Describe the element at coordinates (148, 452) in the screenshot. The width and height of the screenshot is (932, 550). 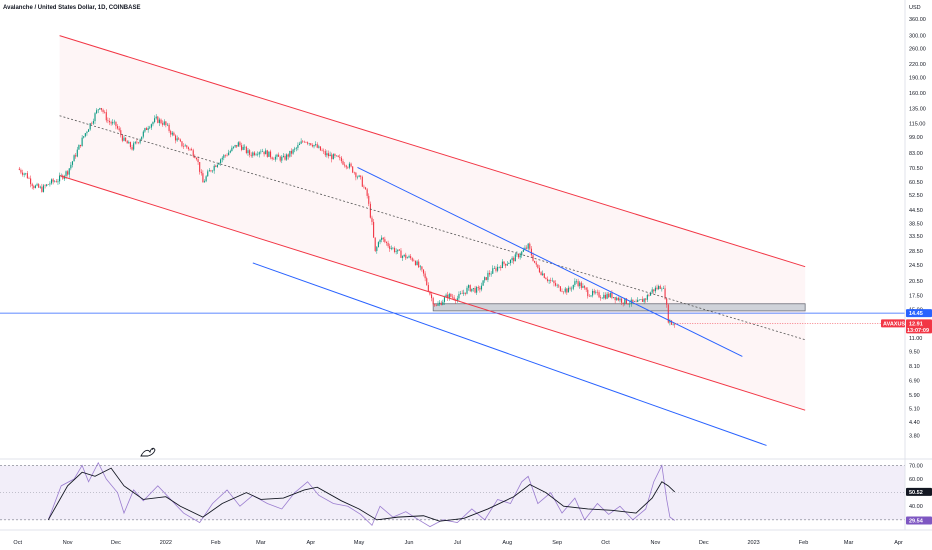
I see `drawing-mark-icon` at that location.